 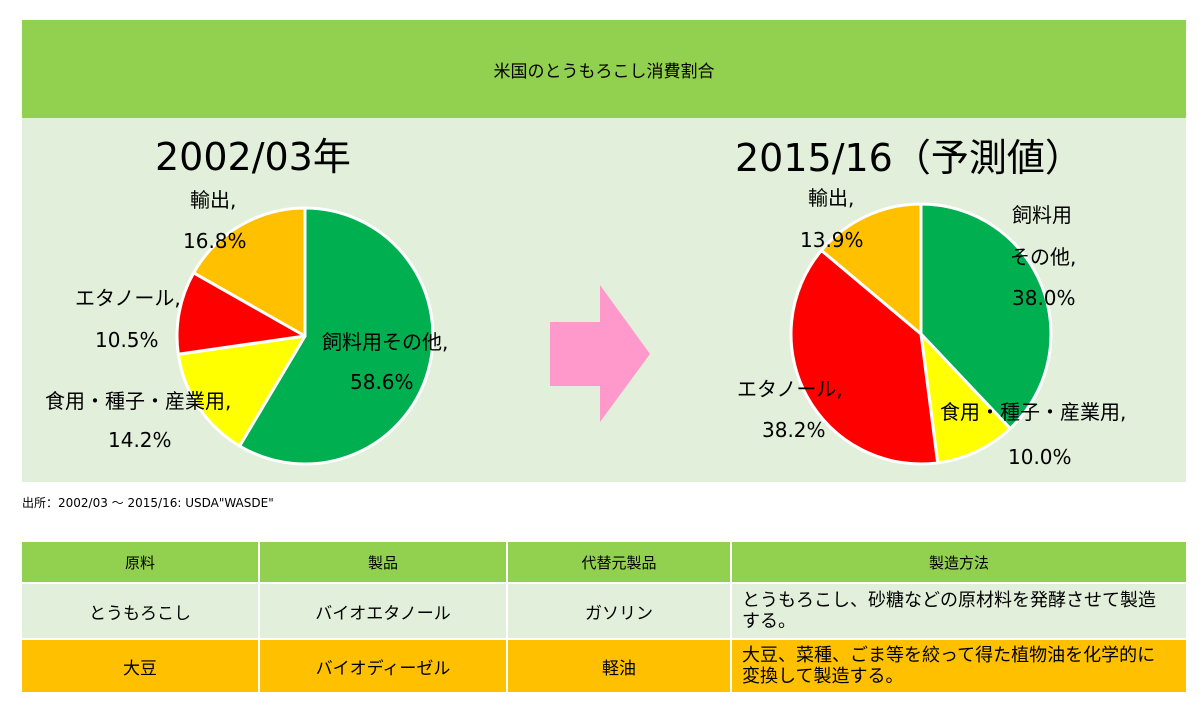 I want to click on slice-value-ethanol: 10.5%, so click(x=127, y=340).